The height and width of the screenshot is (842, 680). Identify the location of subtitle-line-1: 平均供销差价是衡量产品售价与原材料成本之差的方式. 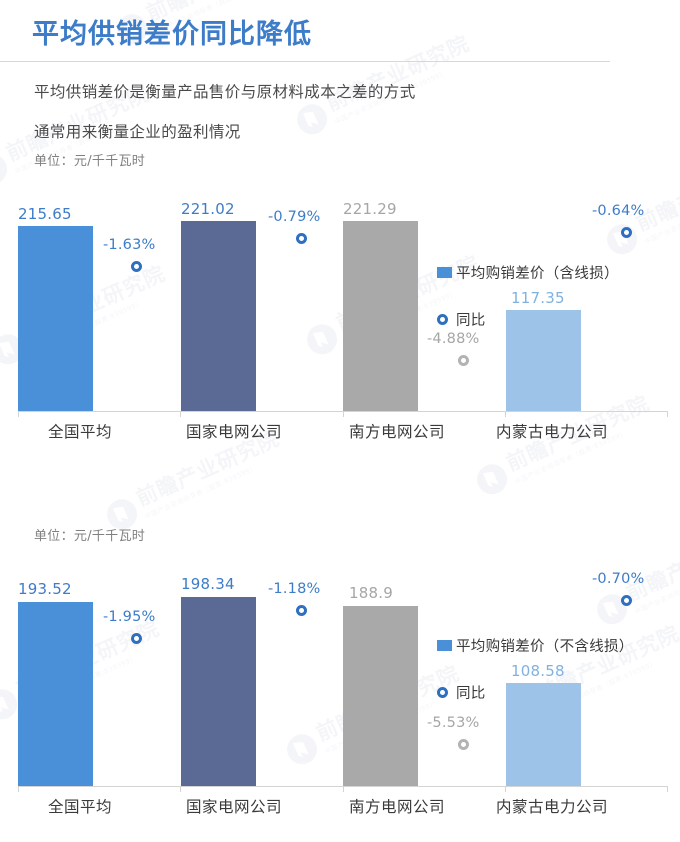
(225, 92).